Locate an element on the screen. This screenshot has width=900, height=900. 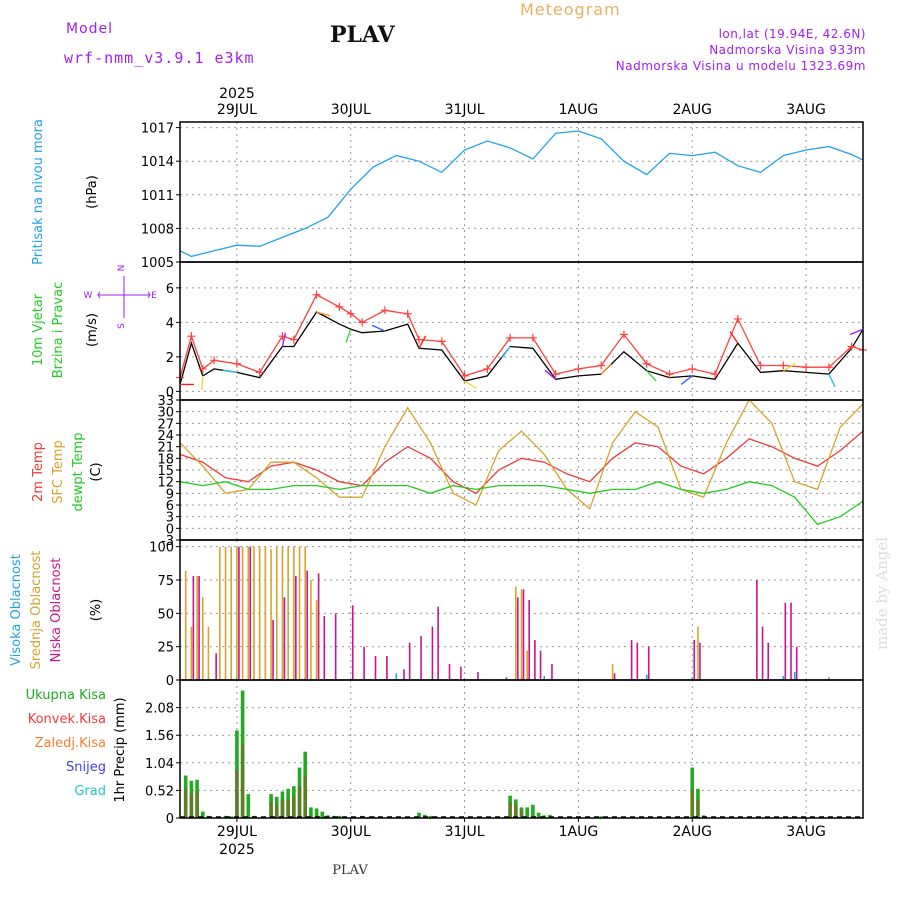
y-tick-label: 1014 is located at coordinates (157, 162).